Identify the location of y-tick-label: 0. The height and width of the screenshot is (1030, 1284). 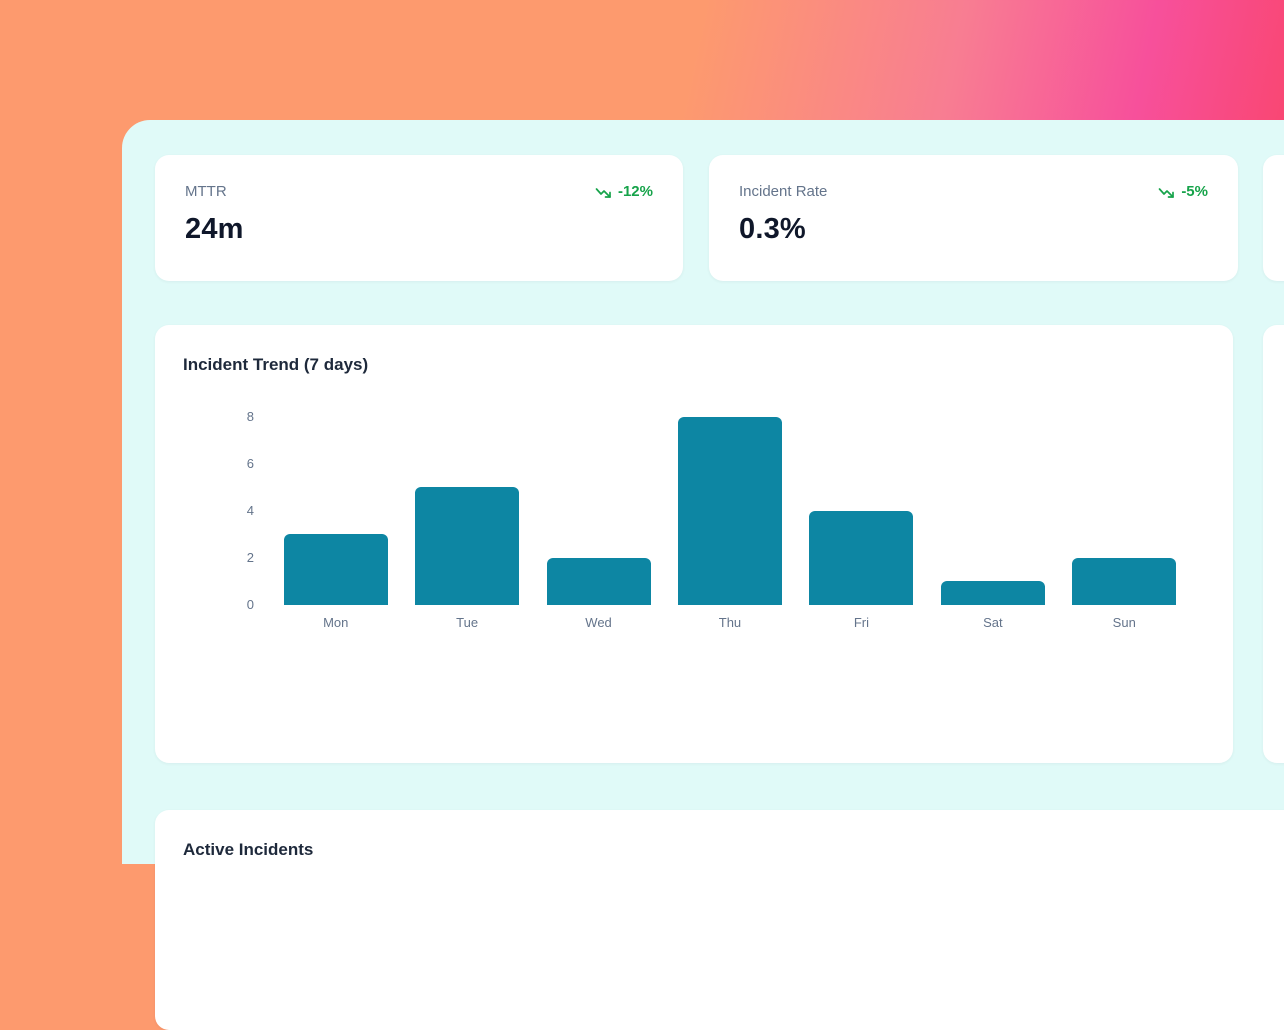
(250, 604).